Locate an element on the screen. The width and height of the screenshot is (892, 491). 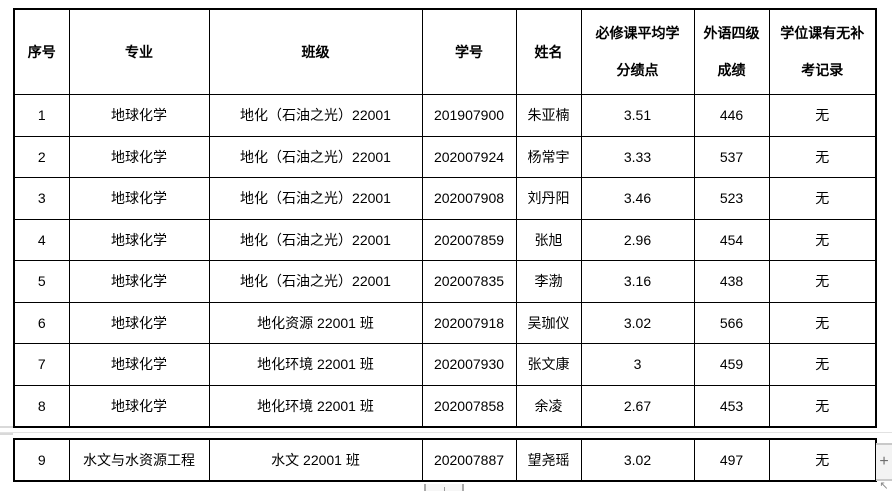
cell-name: 张文康 is located at coordinates (548, 364).